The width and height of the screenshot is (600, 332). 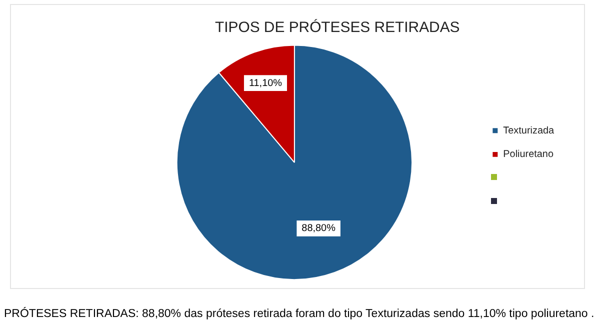 I want to click on legend-label: Poliuretano, so click(x=528, y=154).